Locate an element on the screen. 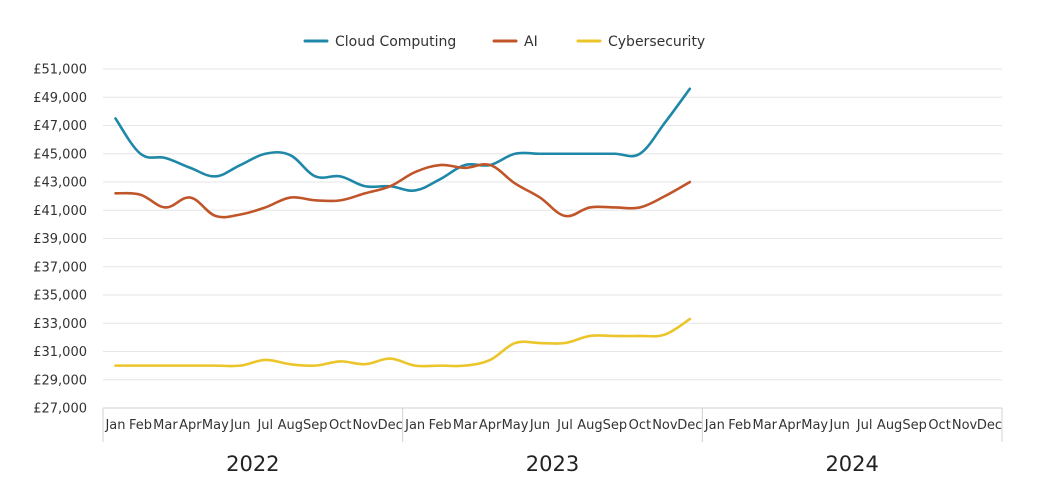 This screenshot has width=1050, height=502. x-axis-year-labels: 2022 2023 2024 is located at coordinates (552, 464).